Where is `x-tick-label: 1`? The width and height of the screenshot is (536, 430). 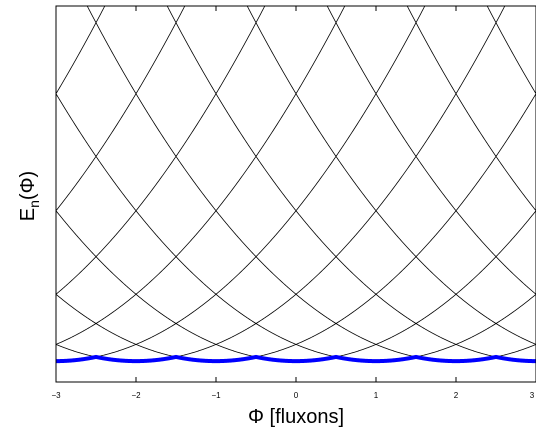 x-tick-label: 1 is located at coordinates (376, 395).